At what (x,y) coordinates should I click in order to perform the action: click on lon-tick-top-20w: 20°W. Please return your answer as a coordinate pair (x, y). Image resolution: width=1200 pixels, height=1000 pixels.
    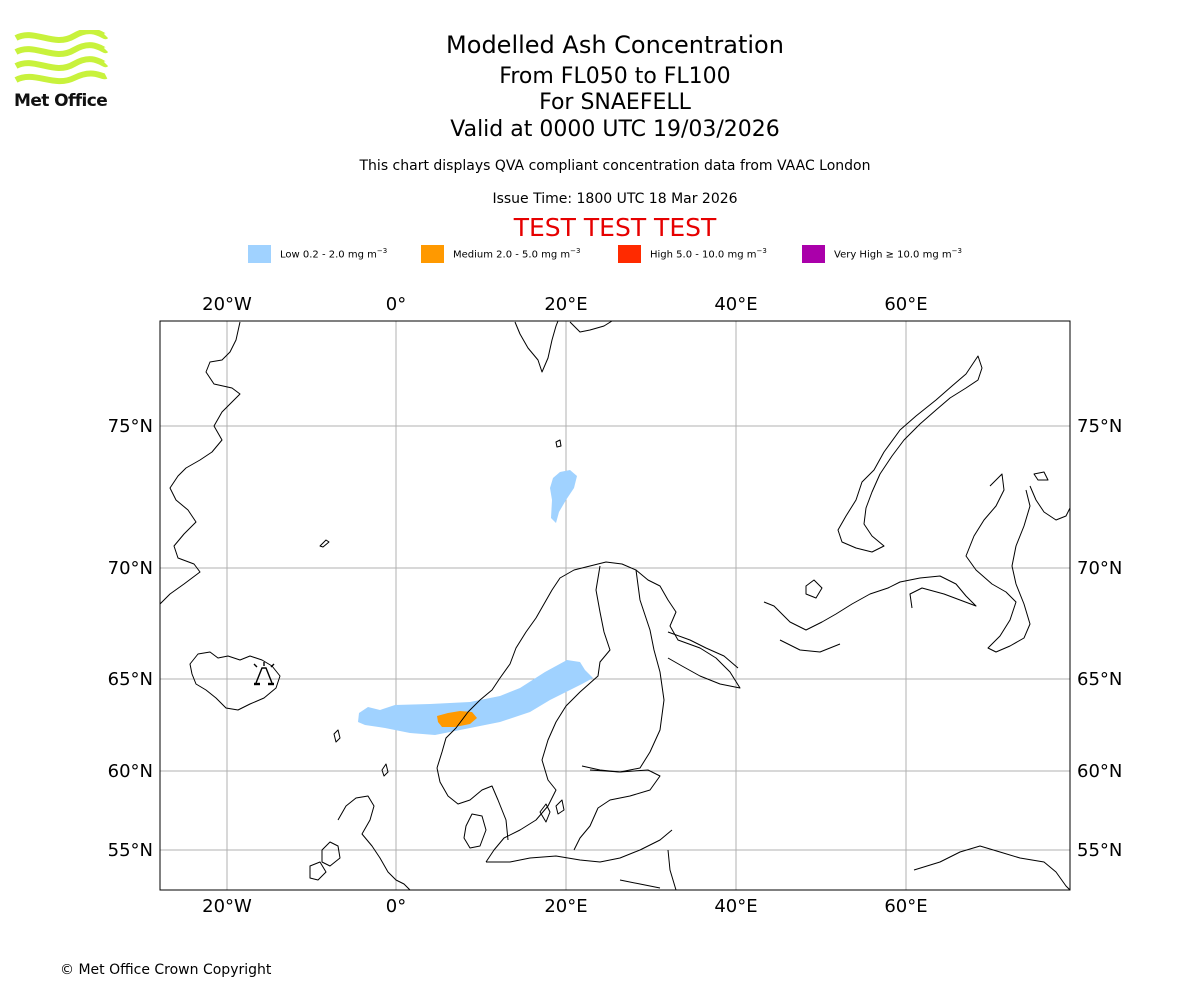
    Looking at the image, I should click on (227, 304).